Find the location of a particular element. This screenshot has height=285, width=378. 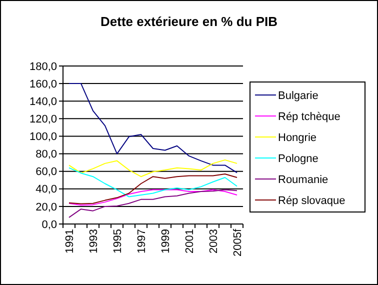

legend-label: Pologne is located at coordinates (298, 158).